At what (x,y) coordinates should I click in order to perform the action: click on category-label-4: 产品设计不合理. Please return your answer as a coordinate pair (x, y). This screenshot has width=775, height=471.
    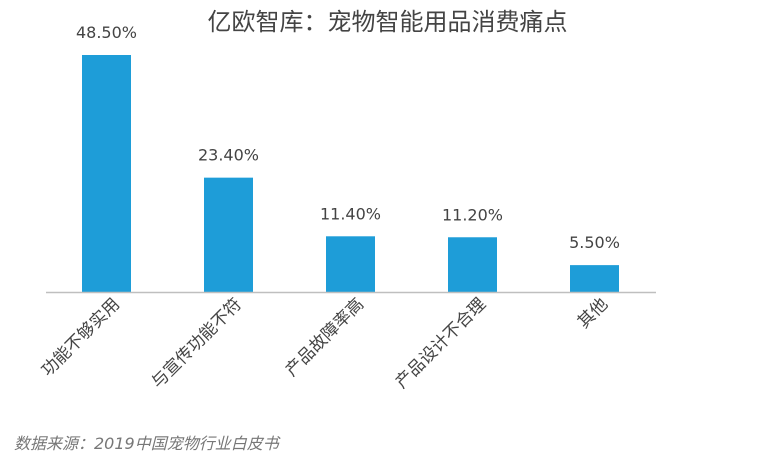
    Looking at the image, I should click on (441, 343).